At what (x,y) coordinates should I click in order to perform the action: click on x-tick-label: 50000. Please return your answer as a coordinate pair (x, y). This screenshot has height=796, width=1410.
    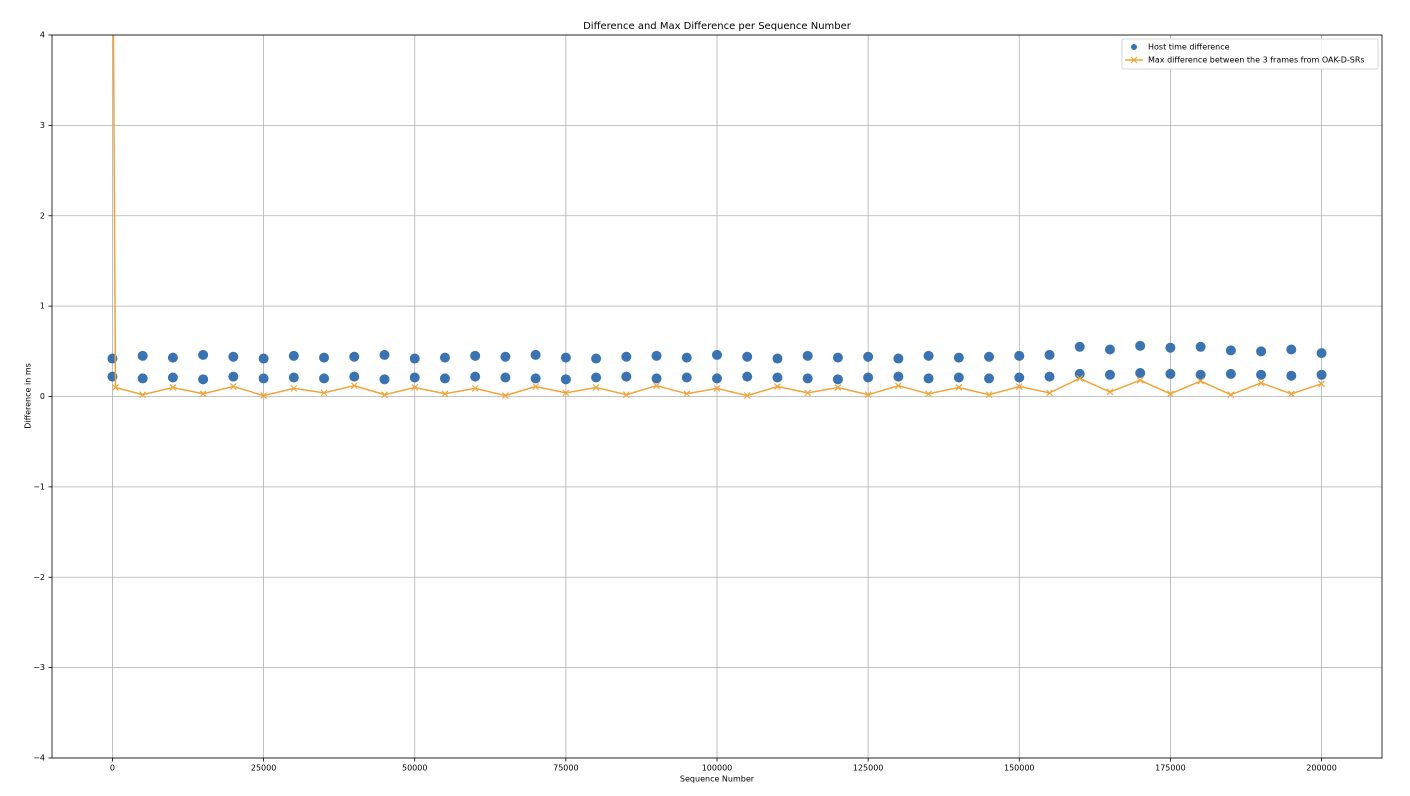
    Looking at the image, I should click on (414, 768).